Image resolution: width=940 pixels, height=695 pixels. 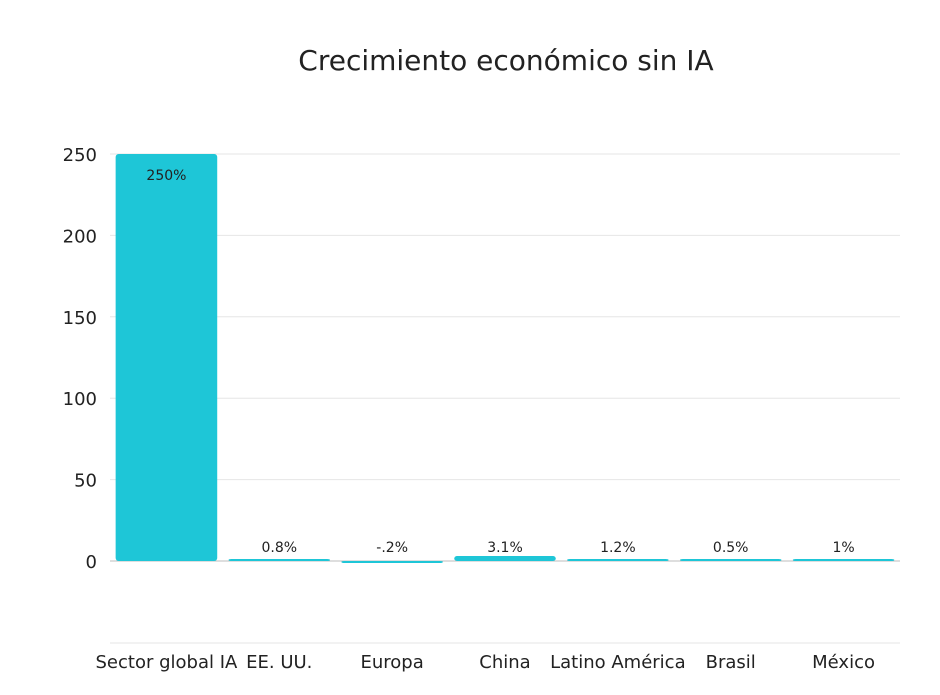 What do you see at coordinates (843, 548) in the screenshot?
I see `data-label: 1%` at bounding box center [843, 548].